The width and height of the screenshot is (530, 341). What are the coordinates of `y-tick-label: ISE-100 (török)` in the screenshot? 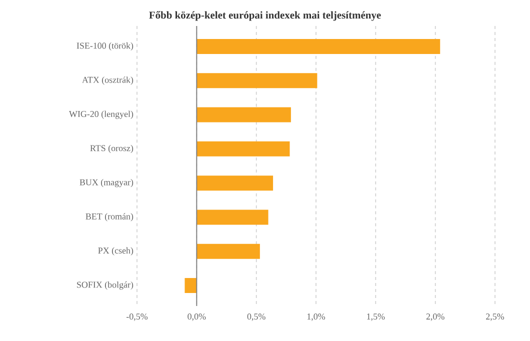 It's located at (105, 46).